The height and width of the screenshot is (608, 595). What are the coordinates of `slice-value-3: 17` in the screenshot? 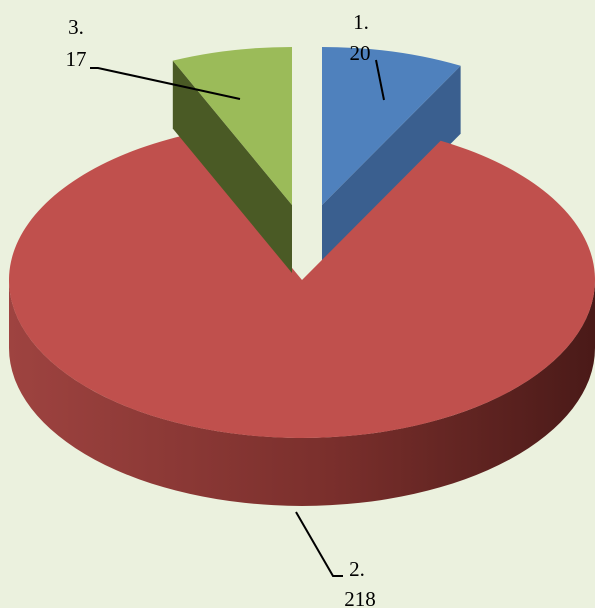 It's located at (76, 59).